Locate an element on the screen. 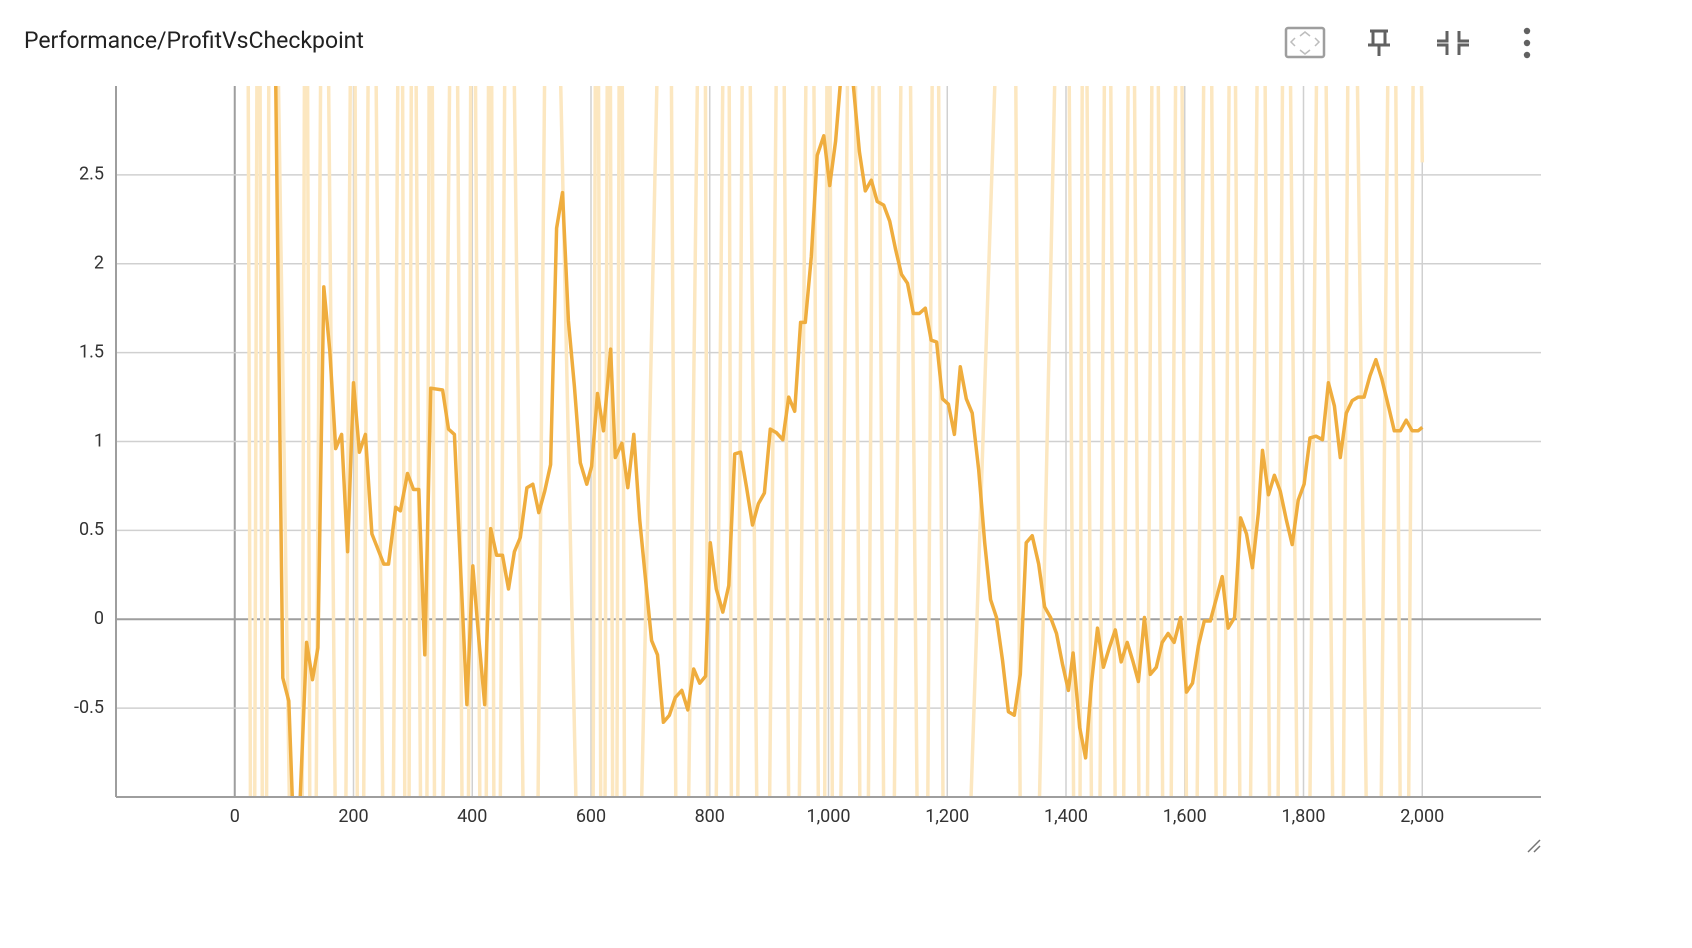  y-tick-label: 0.5 is located at coordinates (91, 529).